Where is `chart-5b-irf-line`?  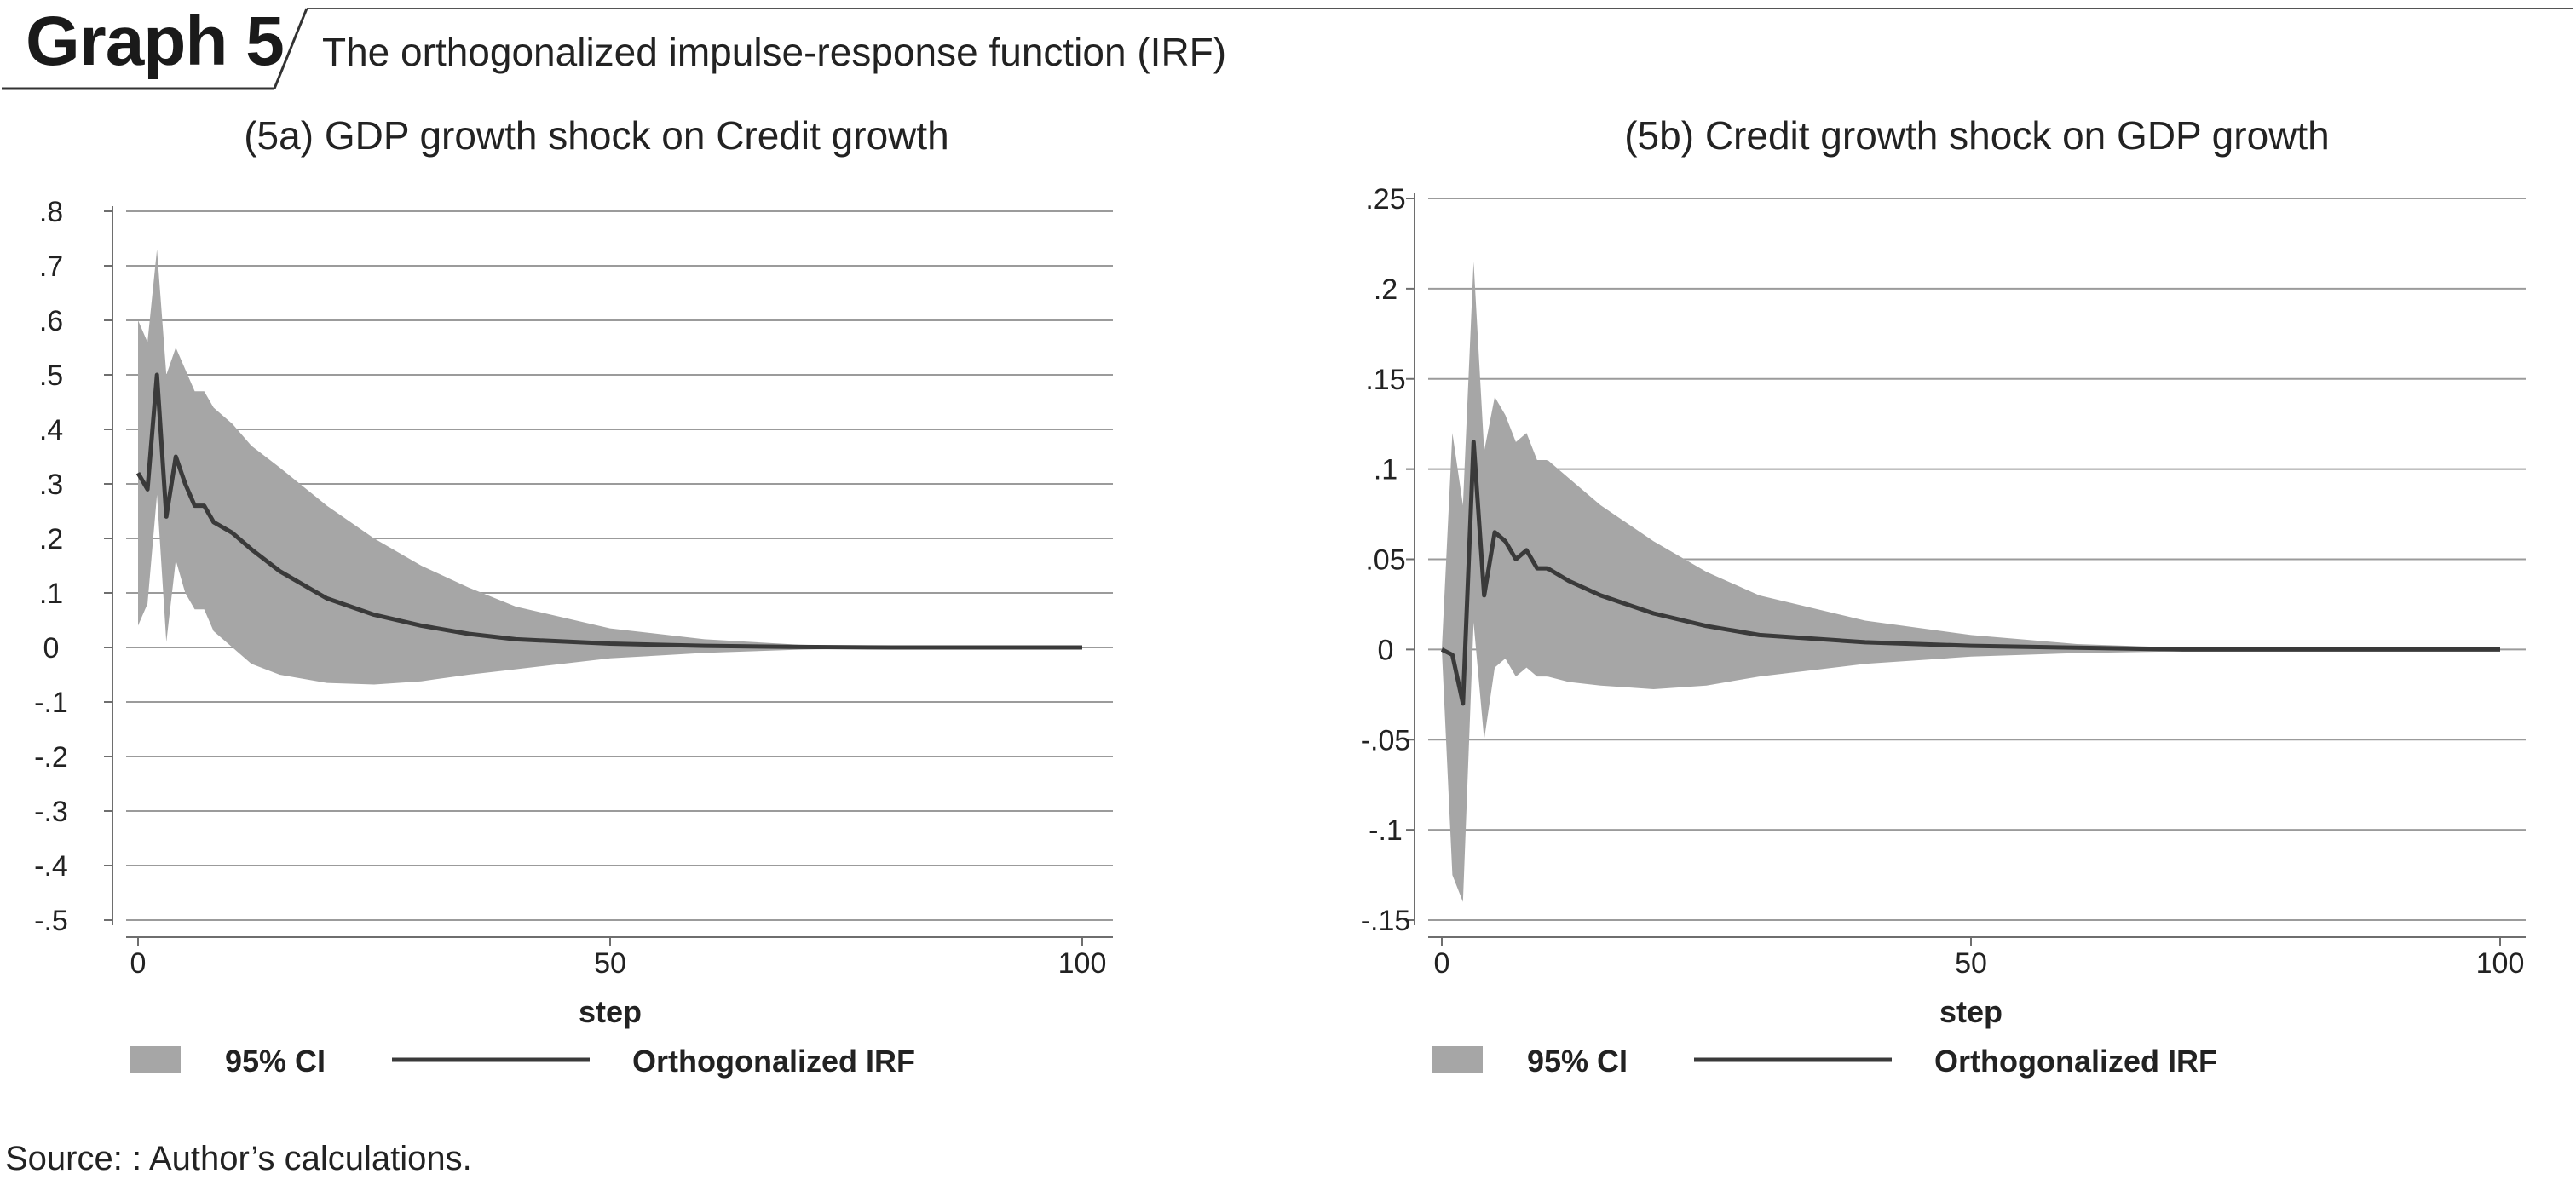
chart-5b-irf-line is located at coordinates (1970, 573).